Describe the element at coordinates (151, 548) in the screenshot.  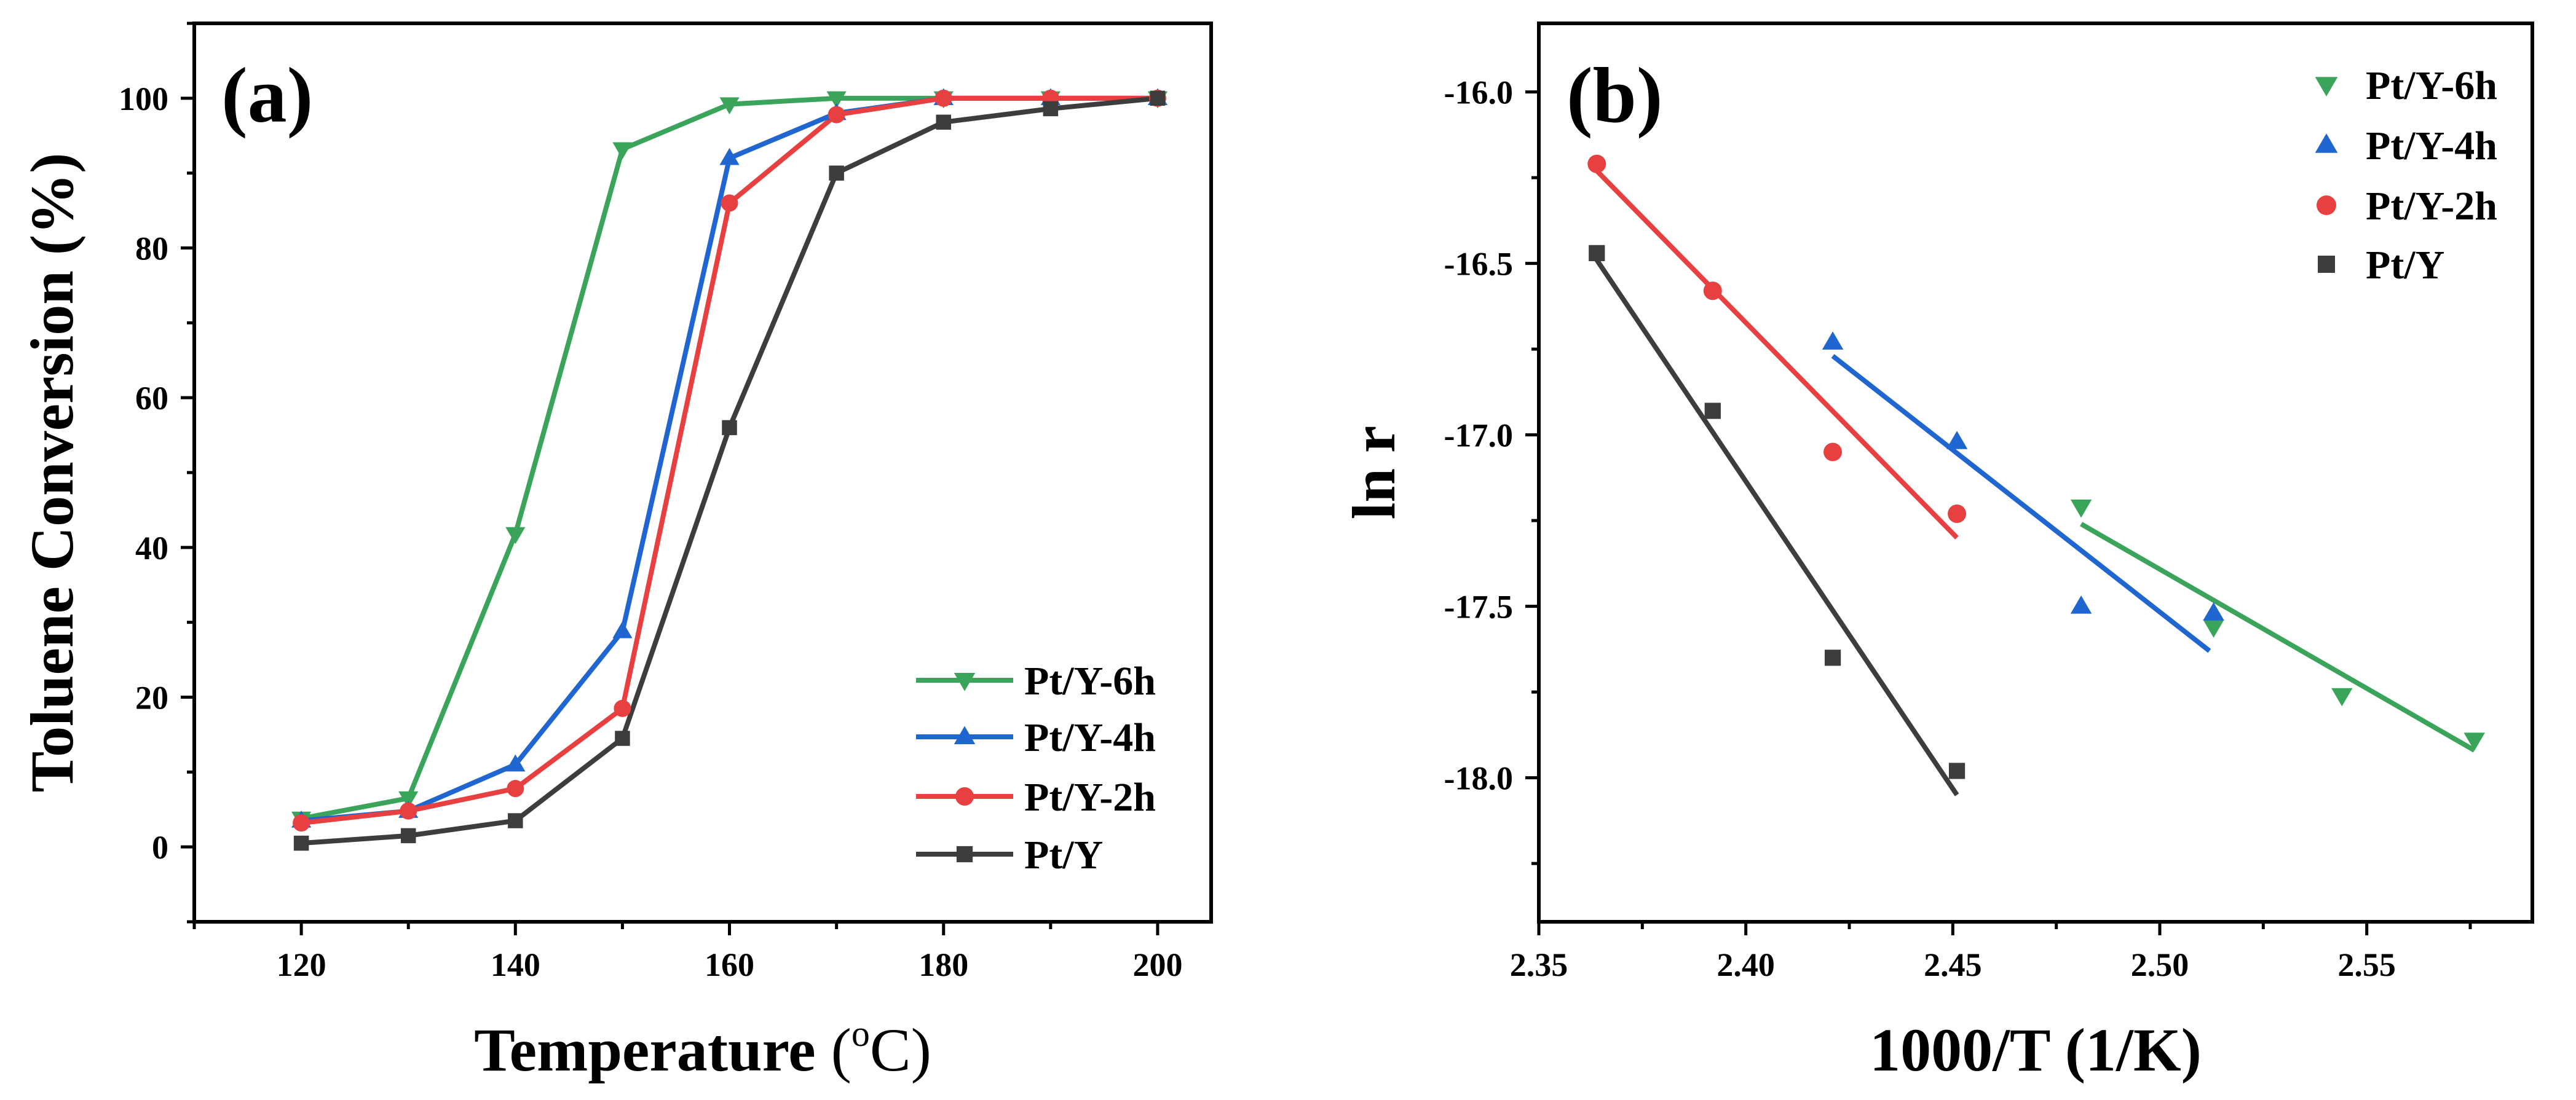
I see `y-tick-label: 40` at that location.